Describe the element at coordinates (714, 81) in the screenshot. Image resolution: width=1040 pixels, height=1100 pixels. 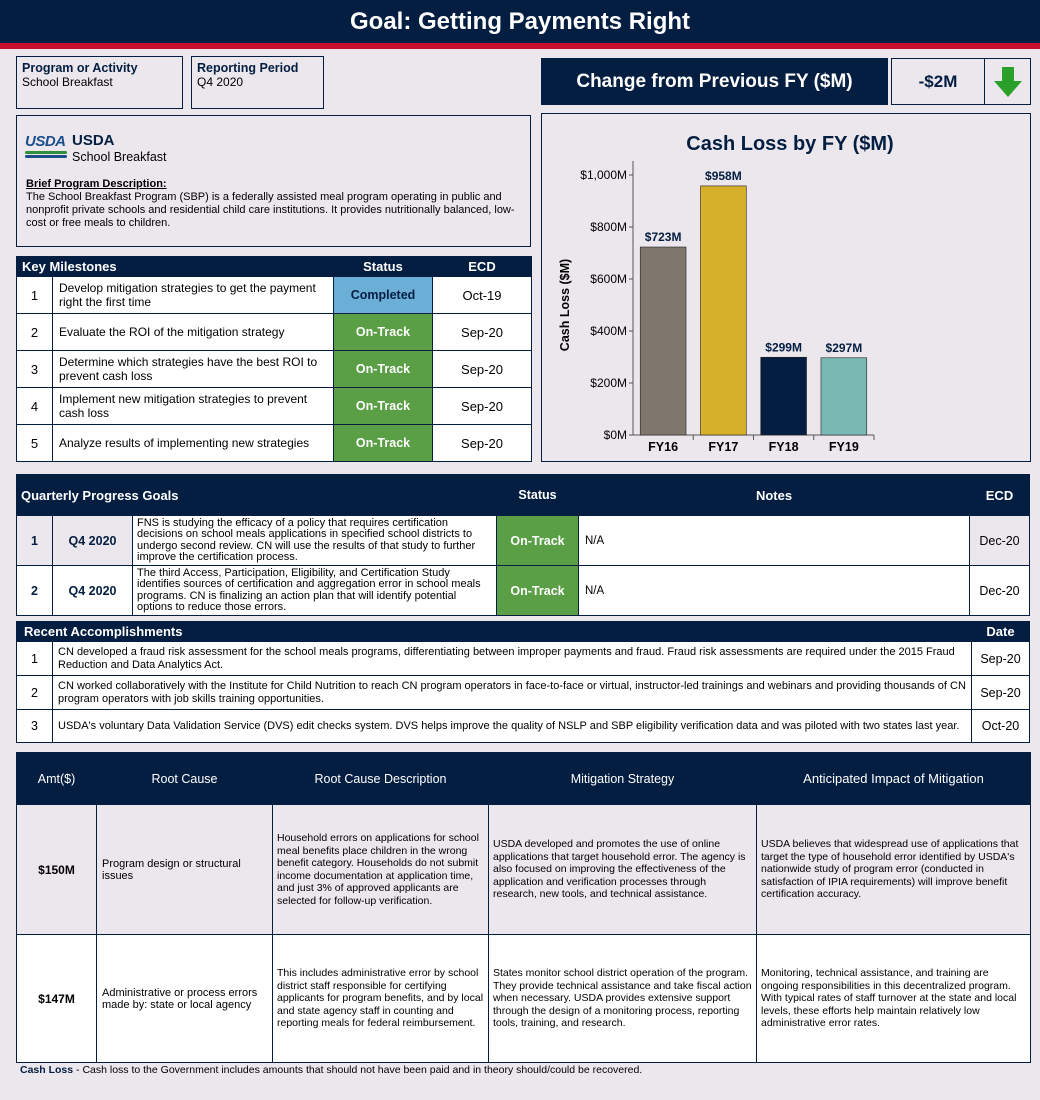
I see `change-label: Change from Previous FY ($M)` at that location.